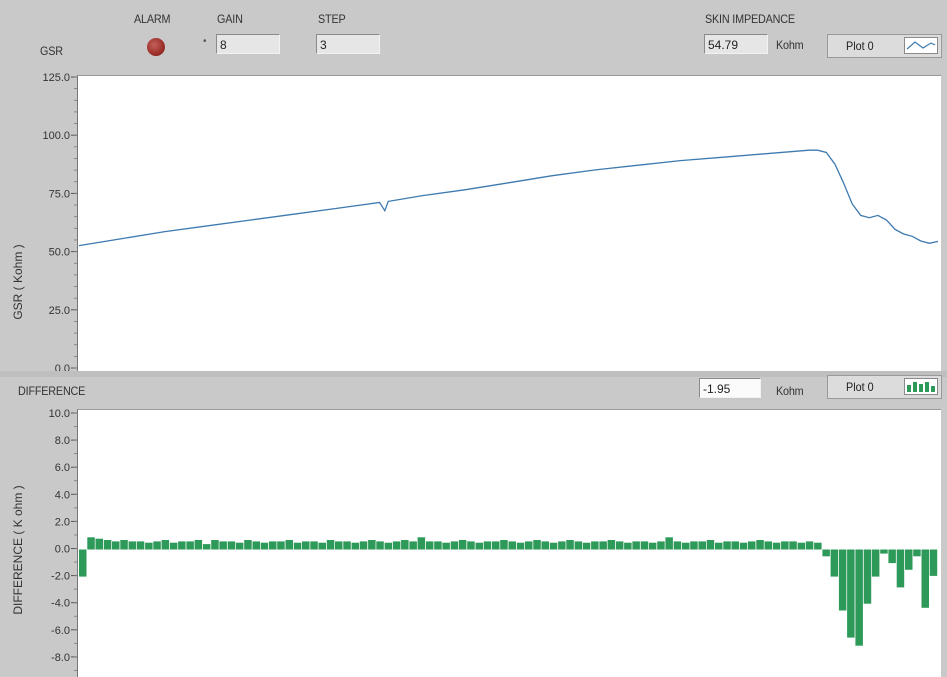 Image resolution: width=947 pixels, height=677 pixels. Describe the element at coordinates (59, 253) in the screenshot. I see `gsr-y-tick-label: 50.0` at that location.